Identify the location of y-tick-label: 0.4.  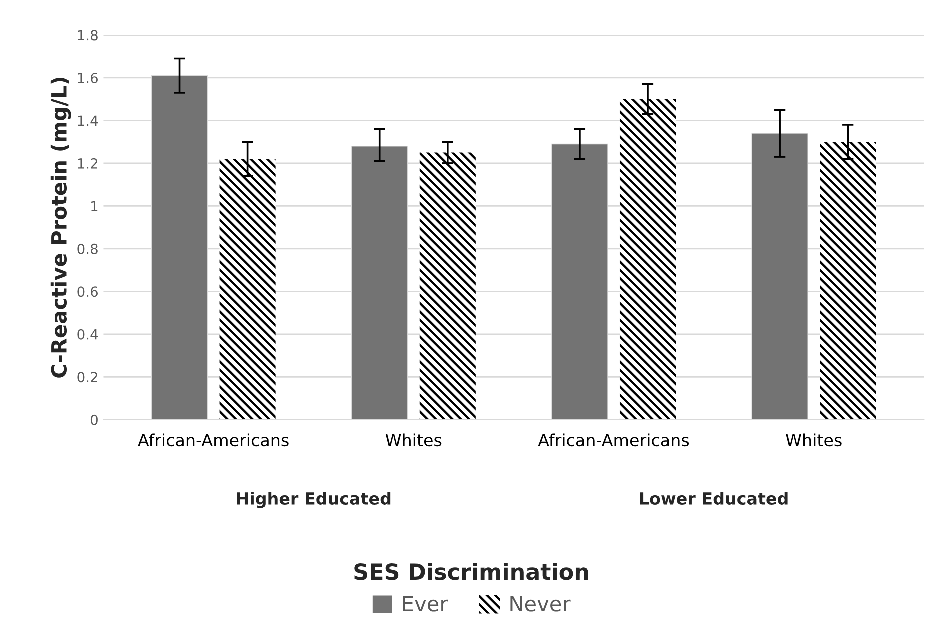
(88, 334).